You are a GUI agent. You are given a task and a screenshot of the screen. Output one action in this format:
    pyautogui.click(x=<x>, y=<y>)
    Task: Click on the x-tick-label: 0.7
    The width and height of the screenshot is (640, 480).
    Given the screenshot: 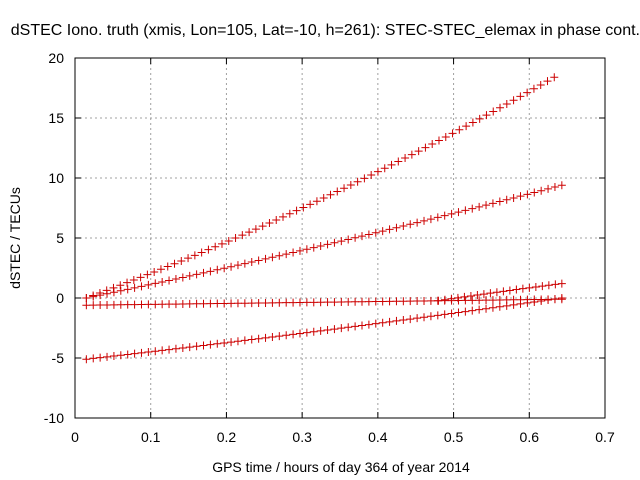 What is the action you would take?
    pyautogui.click(x=605, y=437)
    